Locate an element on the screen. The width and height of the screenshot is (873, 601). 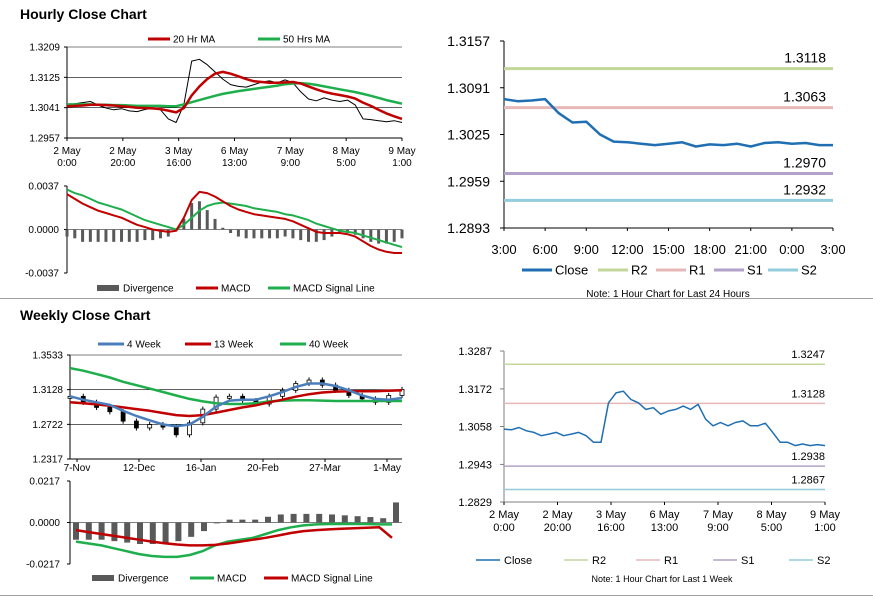
hourly-price-x-tick-label: 3 May is located at coordinates (178, 151).